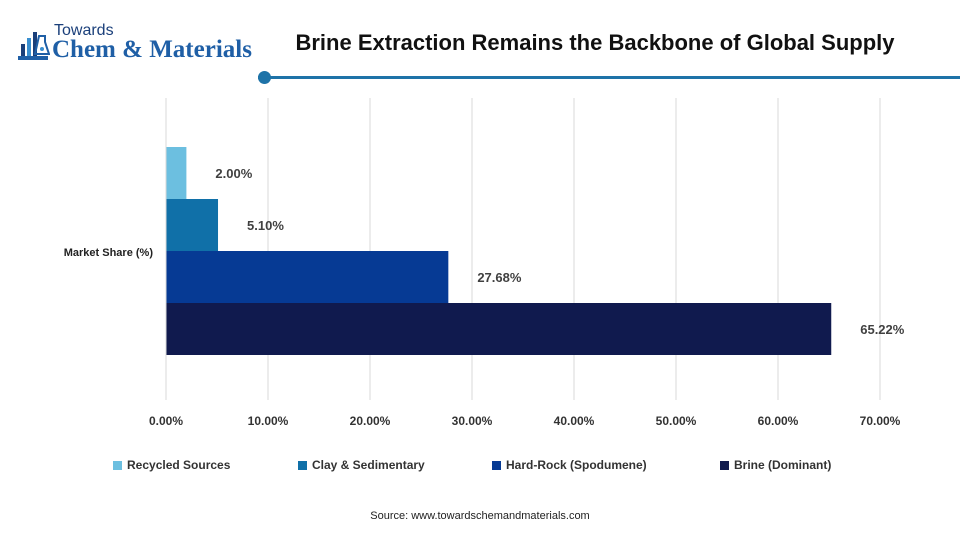 The height and width of the screenshot is (540, 960). I want to click on title-rule, so click(609, 77).